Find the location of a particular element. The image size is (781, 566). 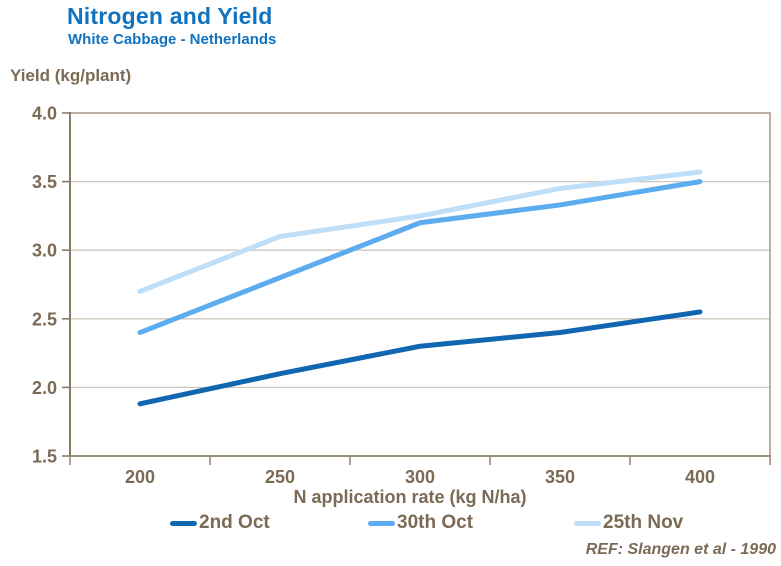

reference-citation: REF: Slangen et al - 1990 is located at coordinates (680, 549).